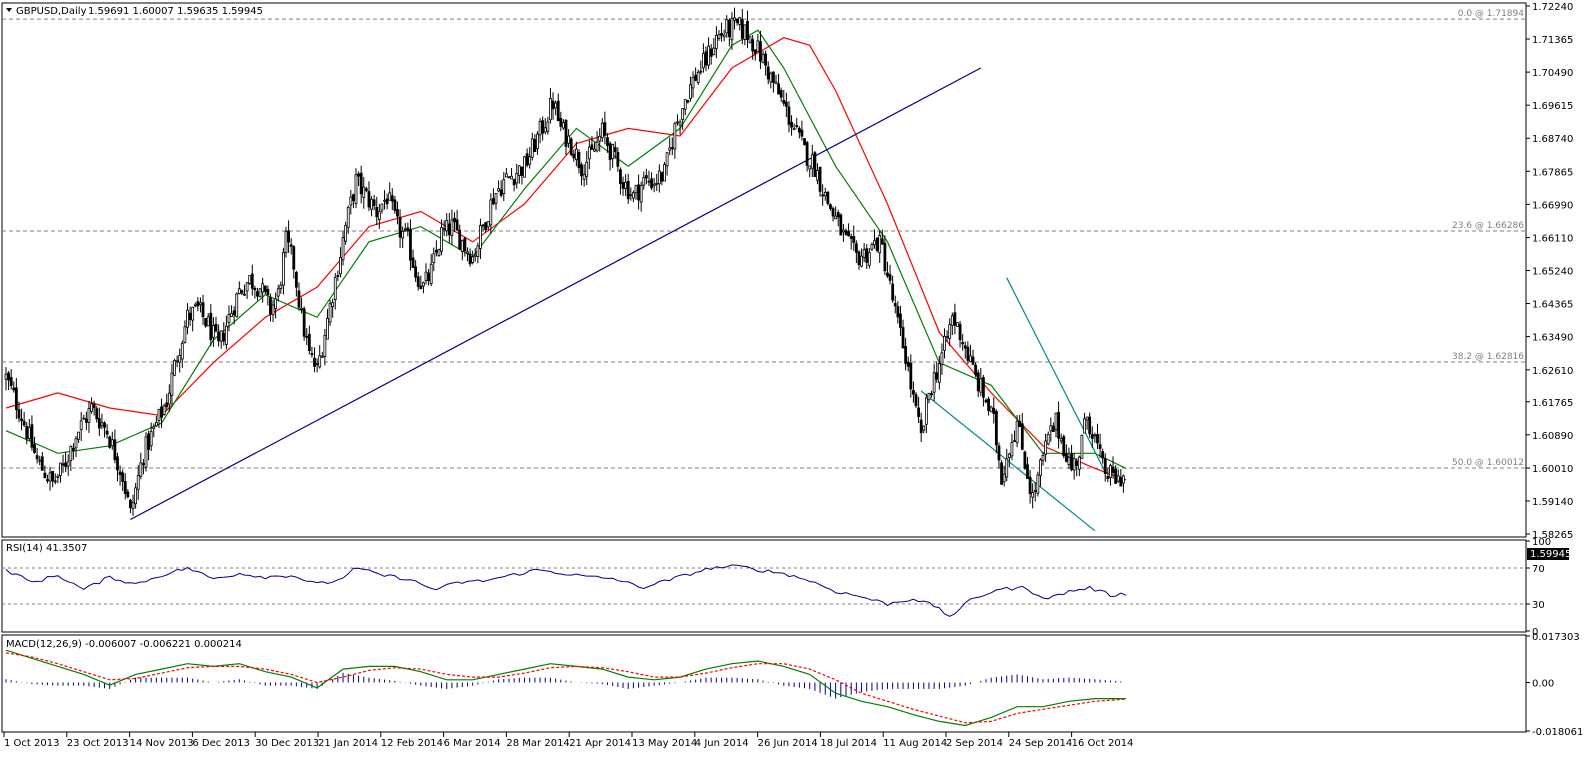 The height and width of the screenshot is (762, 1596). What do you see at coordinates (664, 743) in the screenshot?
I see `time-tick-label: 13 May 2014` at bounding box center [664, 743].